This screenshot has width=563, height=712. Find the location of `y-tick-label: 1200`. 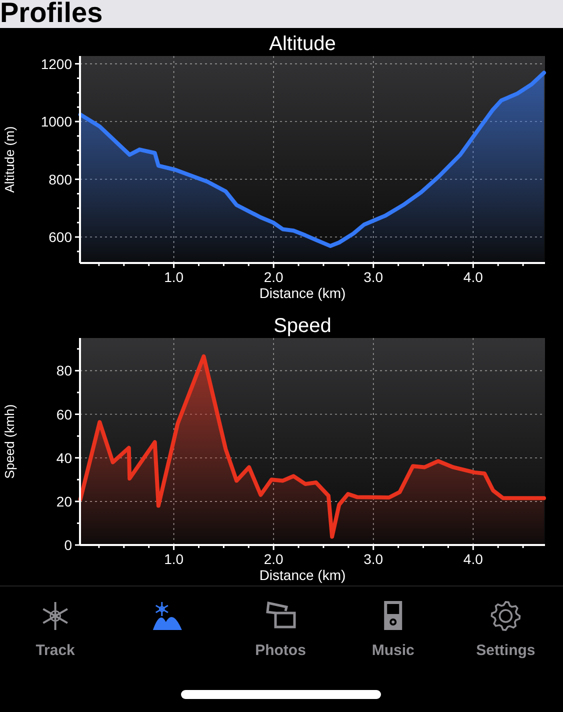

y-tick-label: 1200 is located at coordinates (56, 64).